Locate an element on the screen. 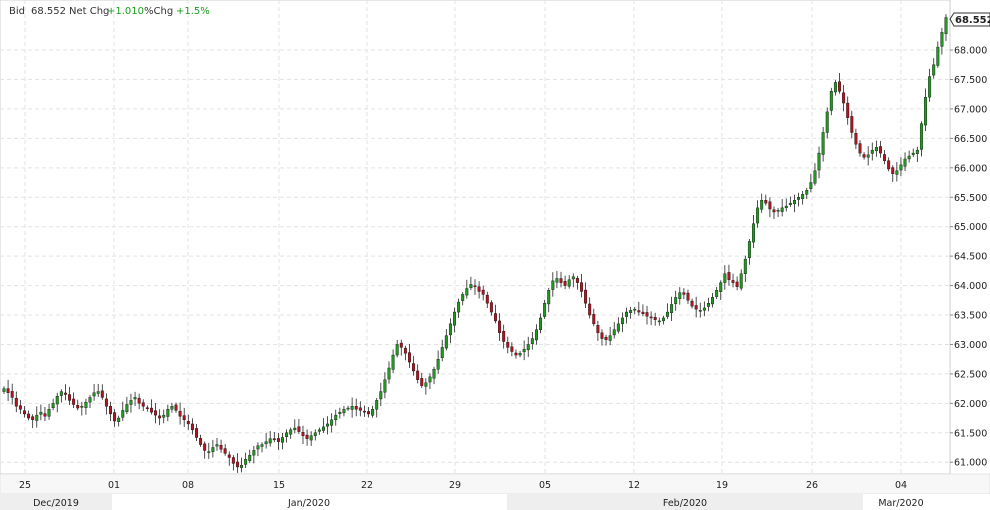  month-label-feb: Feb/2020 is located at coordinates (685, 503).